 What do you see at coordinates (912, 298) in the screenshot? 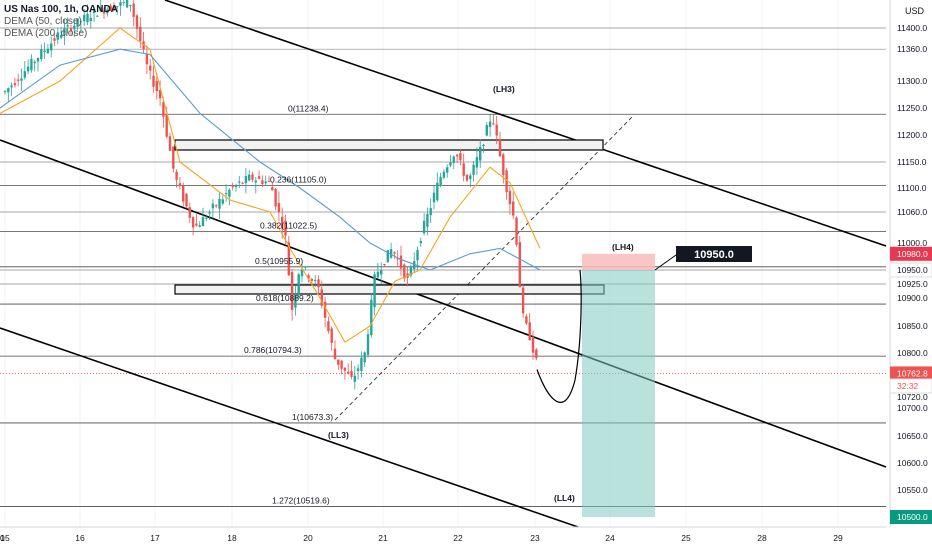
I see `price-tick-label: 10900.0` at bounding box center [912, 298].